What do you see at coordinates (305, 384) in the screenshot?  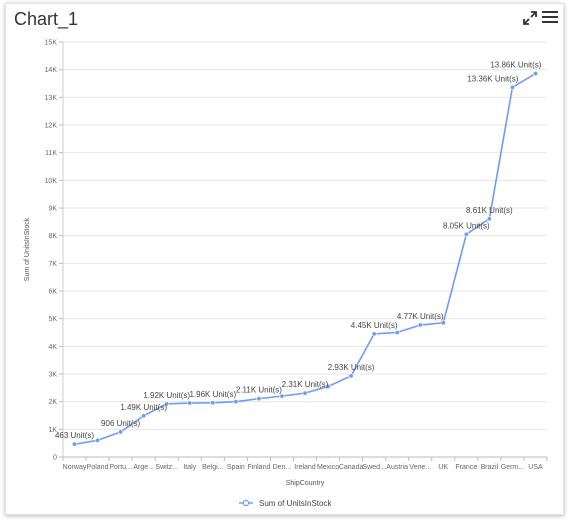 I see `data-label: 2.31K Unit(s)` at bounding box center [305, 384].